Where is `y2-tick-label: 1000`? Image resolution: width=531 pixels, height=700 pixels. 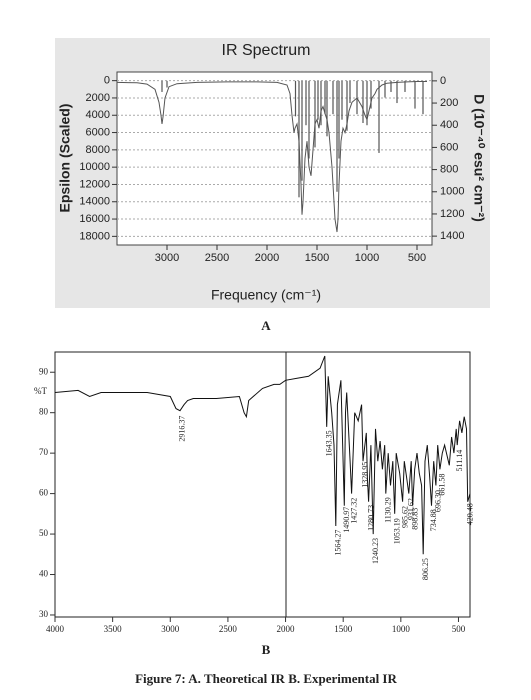 y2-tick-label: 1000 is located at coordinates (452, 192).